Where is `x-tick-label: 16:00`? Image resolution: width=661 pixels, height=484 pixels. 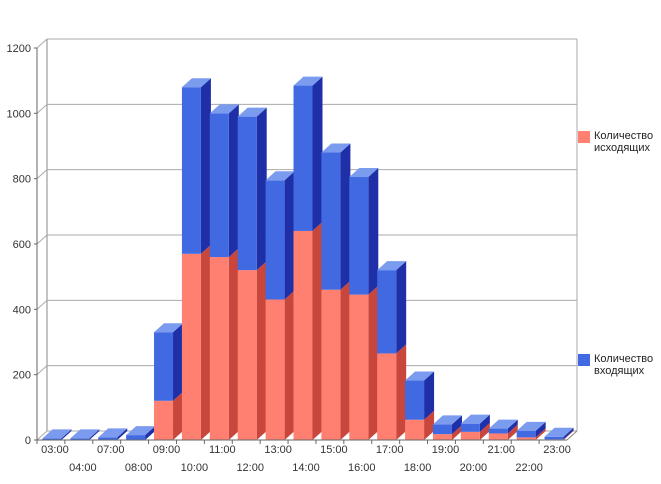 x-tick-label: 16:00 is located at coordinates (362, 468).